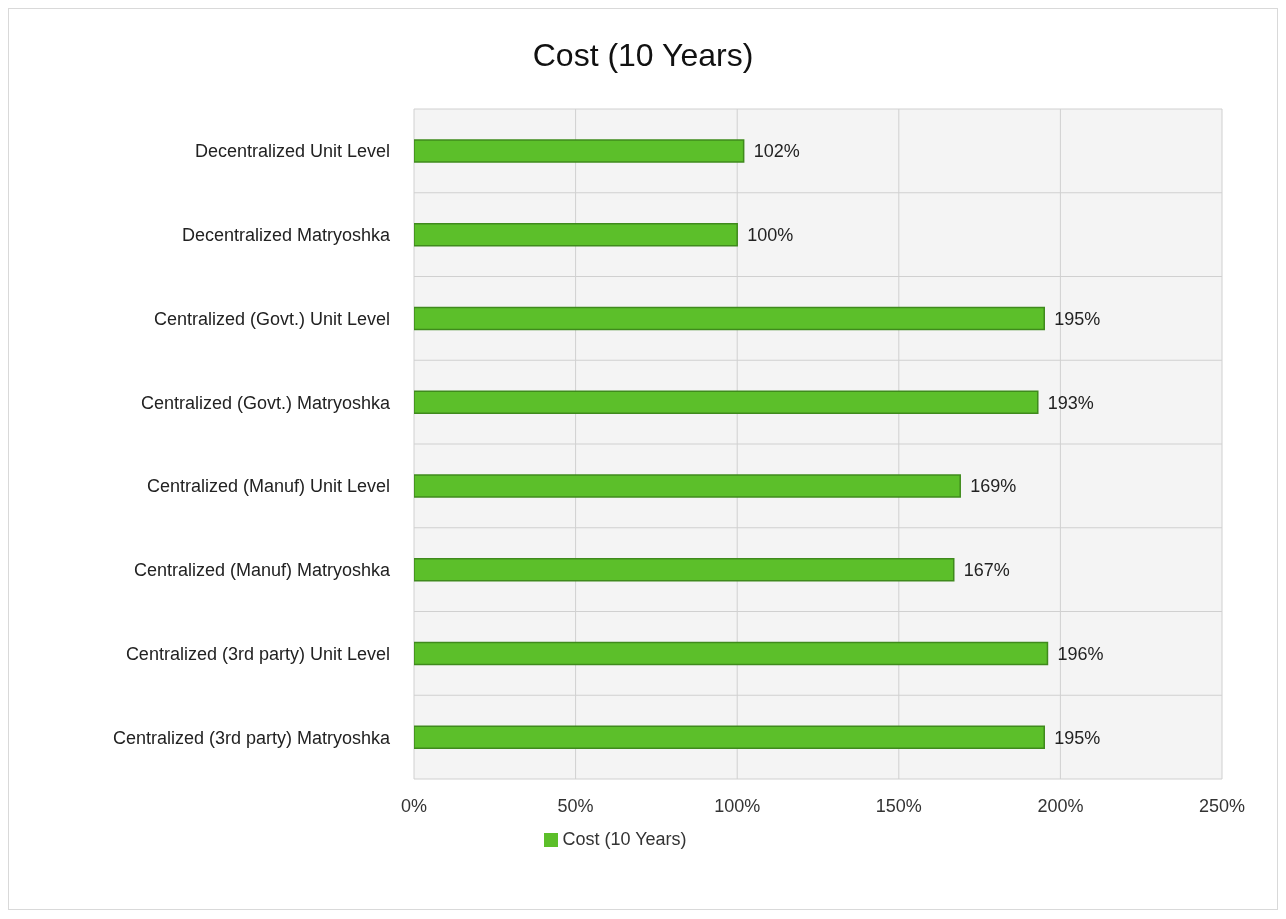  Describe the element at coordinates (776, 151) in the screenshot. I see `data-label: 102%` at that location.